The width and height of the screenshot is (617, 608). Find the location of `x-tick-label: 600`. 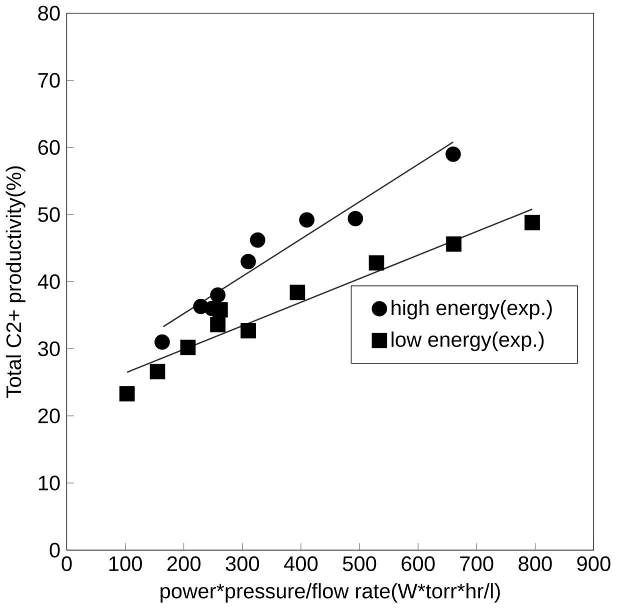

x-tick-label: 600 is located at coordinates (418, 563).